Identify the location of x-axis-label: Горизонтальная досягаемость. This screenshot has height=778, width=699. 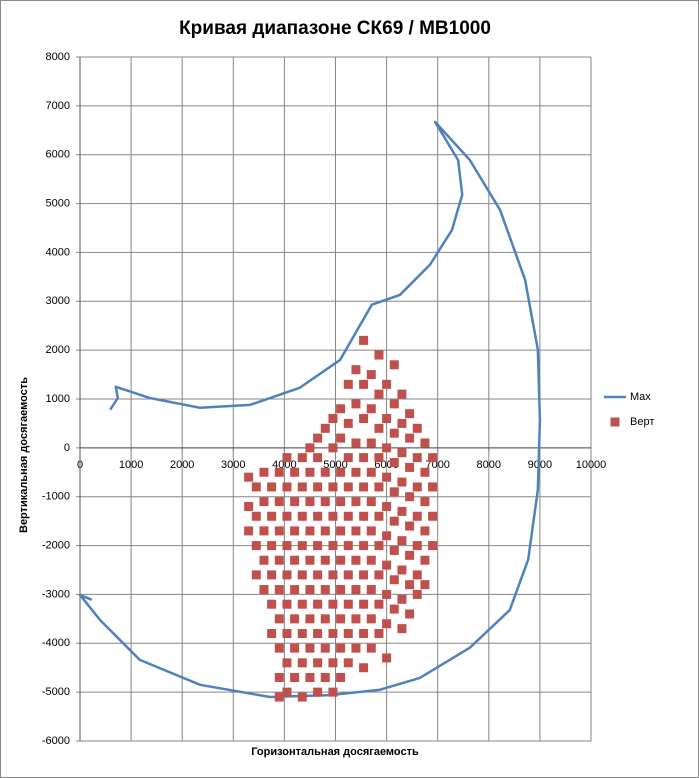
(335, 752).